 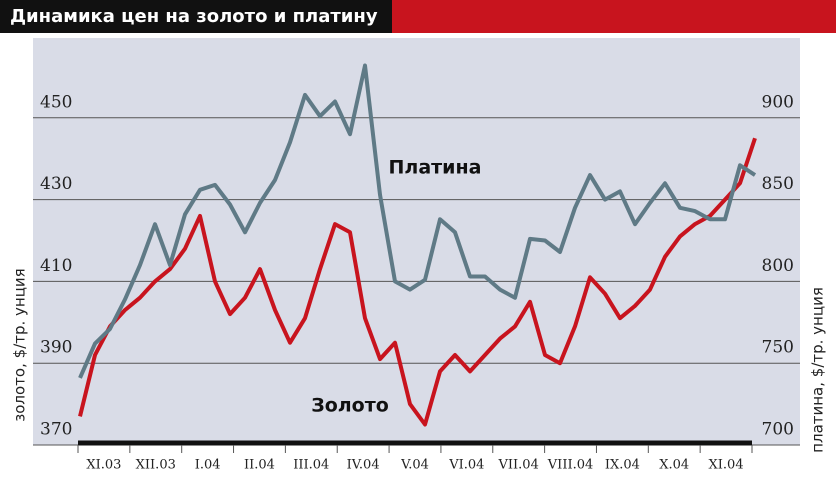 What do you see at coordinates (56, 102) in the screenshot?
I see `y-tick-label: 450` at bounding box center [56, 102].